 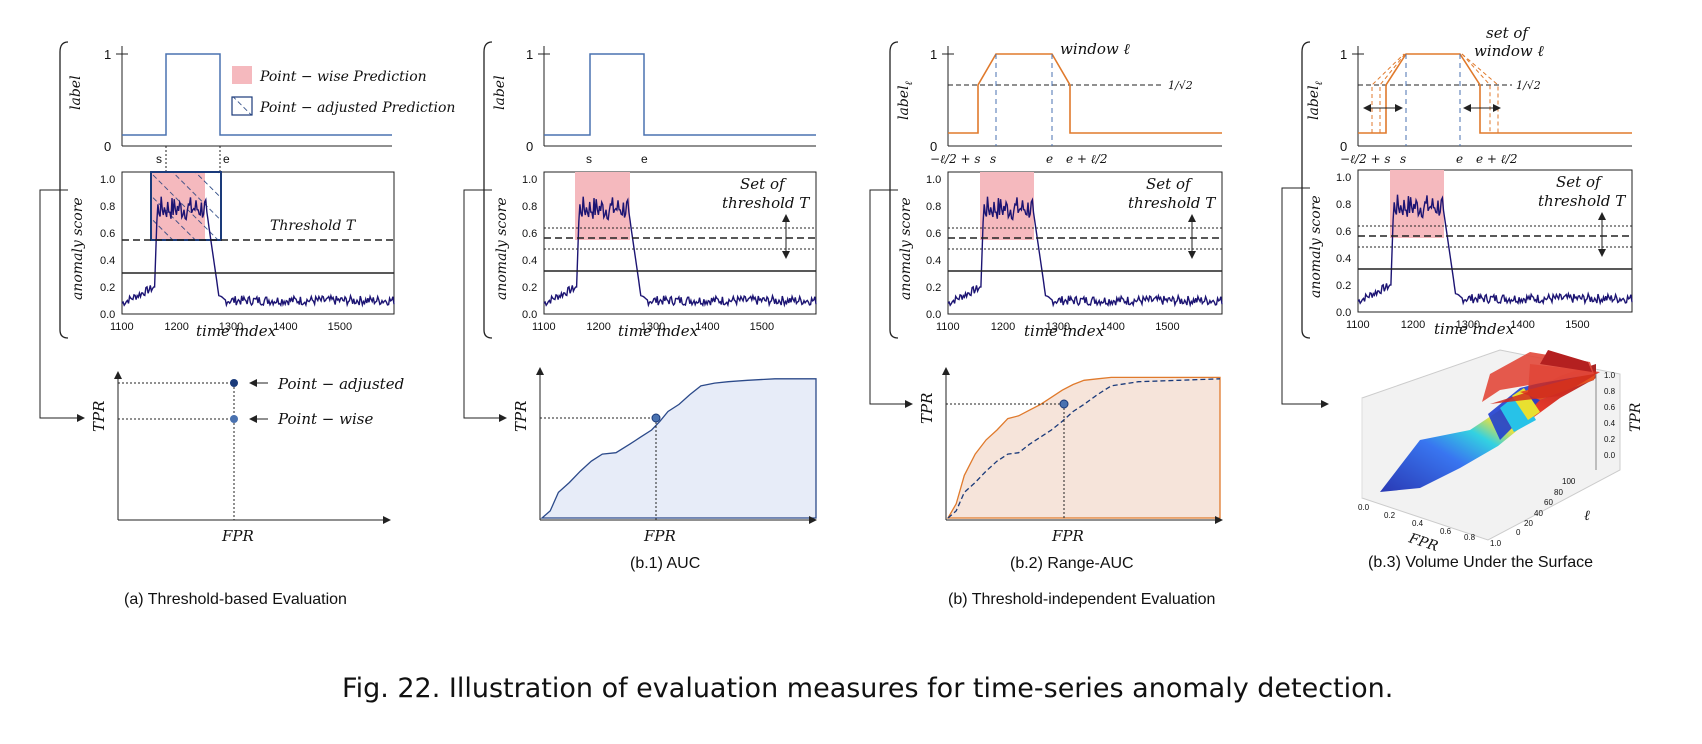 What do you see at coordinates (1496, 543) in the screenshot?
I see `x-tick: 1.0` at bounding box center [1496, 543].